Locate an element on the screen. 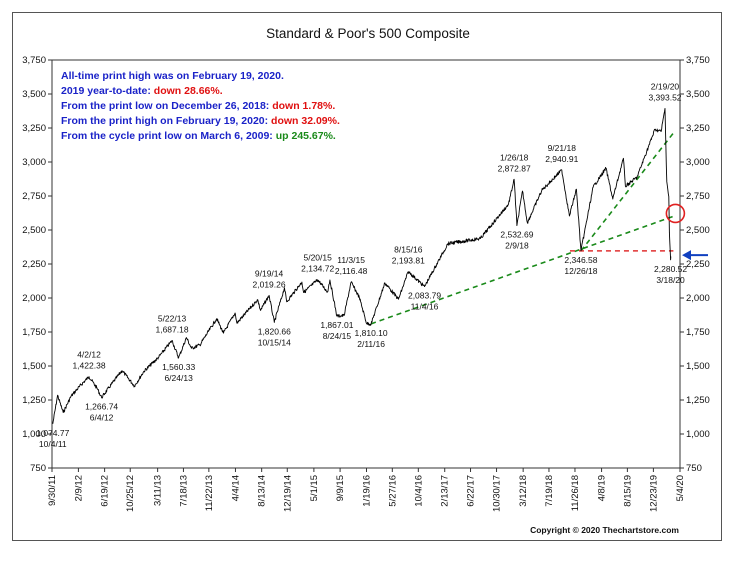  x-tick-label: 4/4/14 is located at coordinates (235, 488).